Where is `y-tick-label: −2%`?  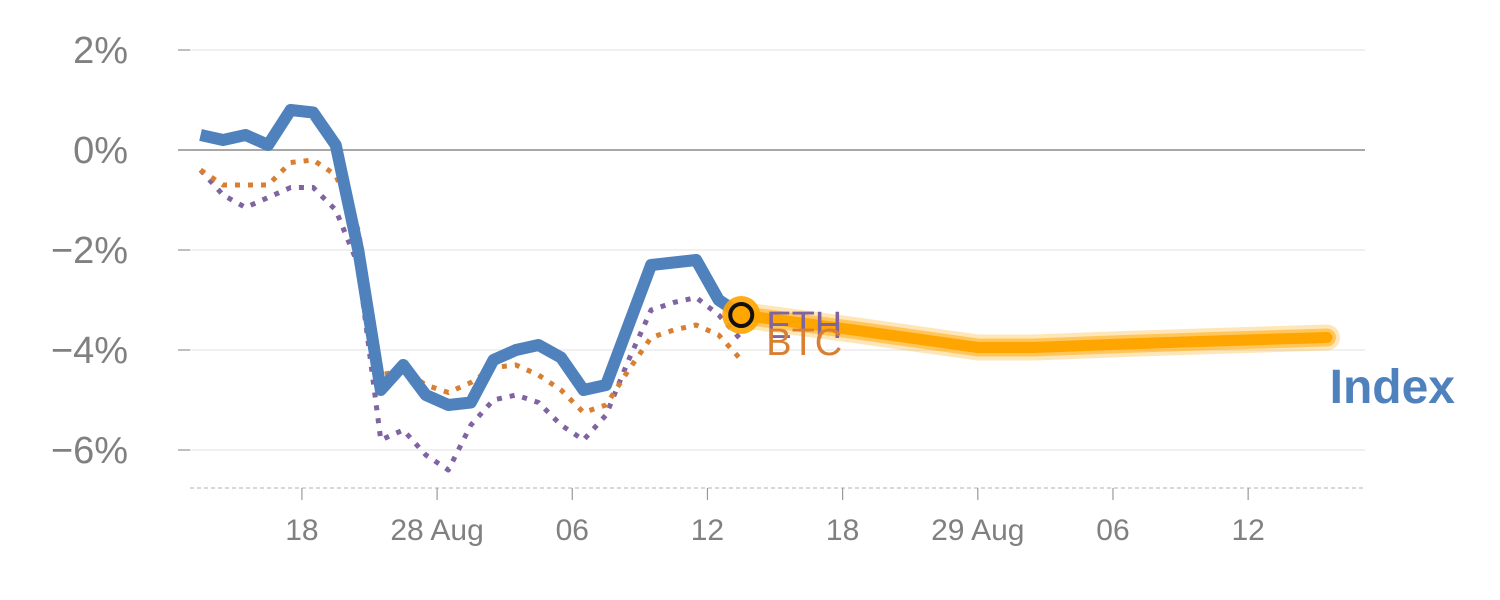
y-tick-label: −2% is located at coordinates (89, 251).